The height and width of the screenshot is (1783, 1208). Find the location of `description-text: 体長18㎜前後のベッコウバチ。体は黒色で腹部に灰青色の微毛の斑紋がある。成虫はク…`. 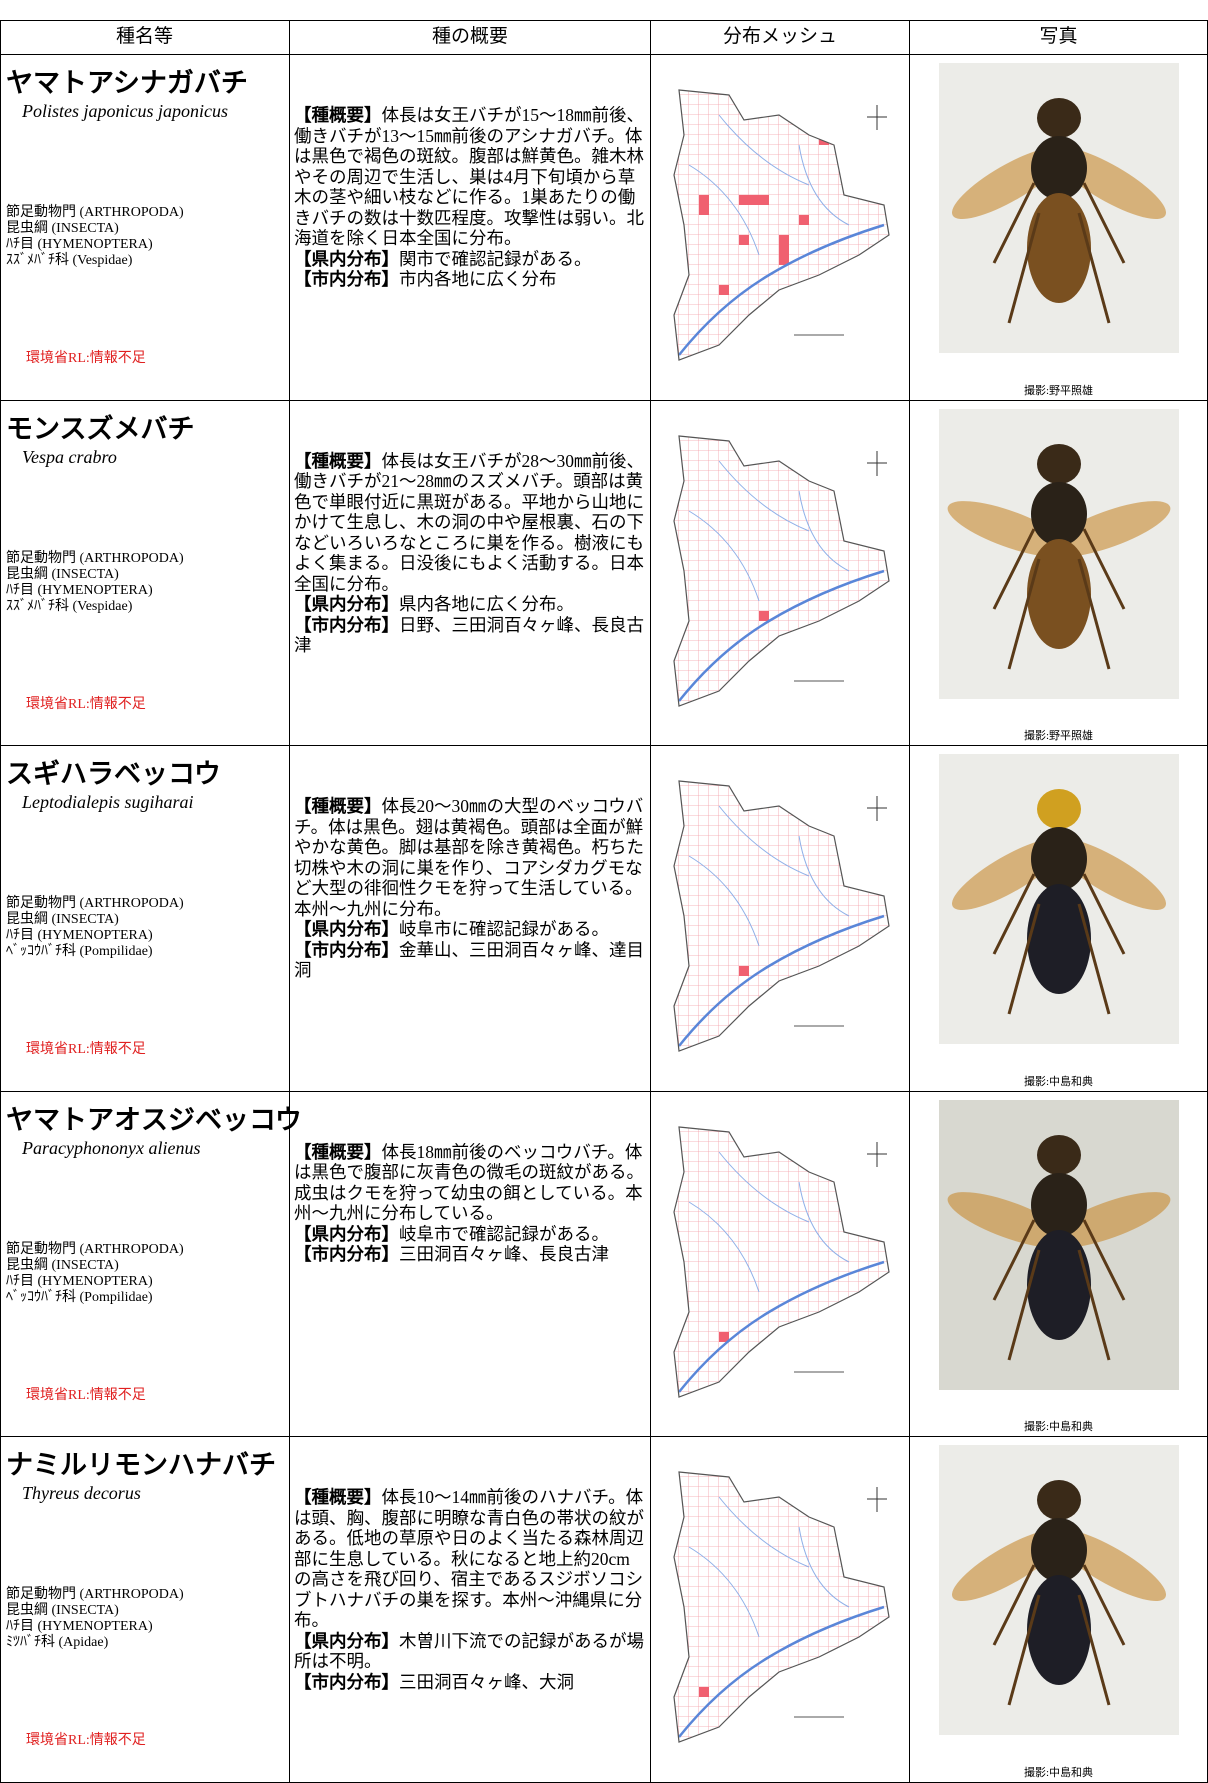

description-text: 体長18㎜前後のベッコウバチ。体は黒色で腹部に灰青色の微毛の斑紋がある。成虫はク… is located at coordinates (469, 1182).